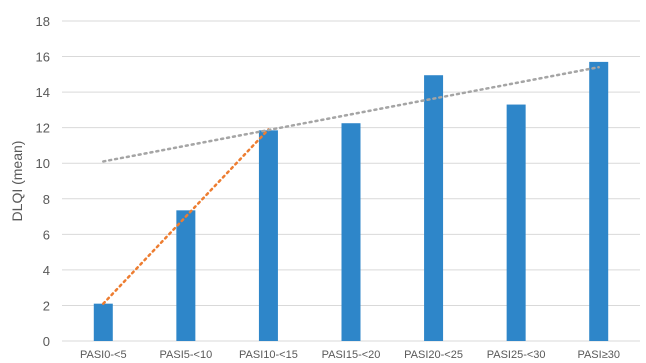 The width and height of the screenshot is (646, 363). I want to click on y-axis-title: DLQI (mean), so click(17, 181).